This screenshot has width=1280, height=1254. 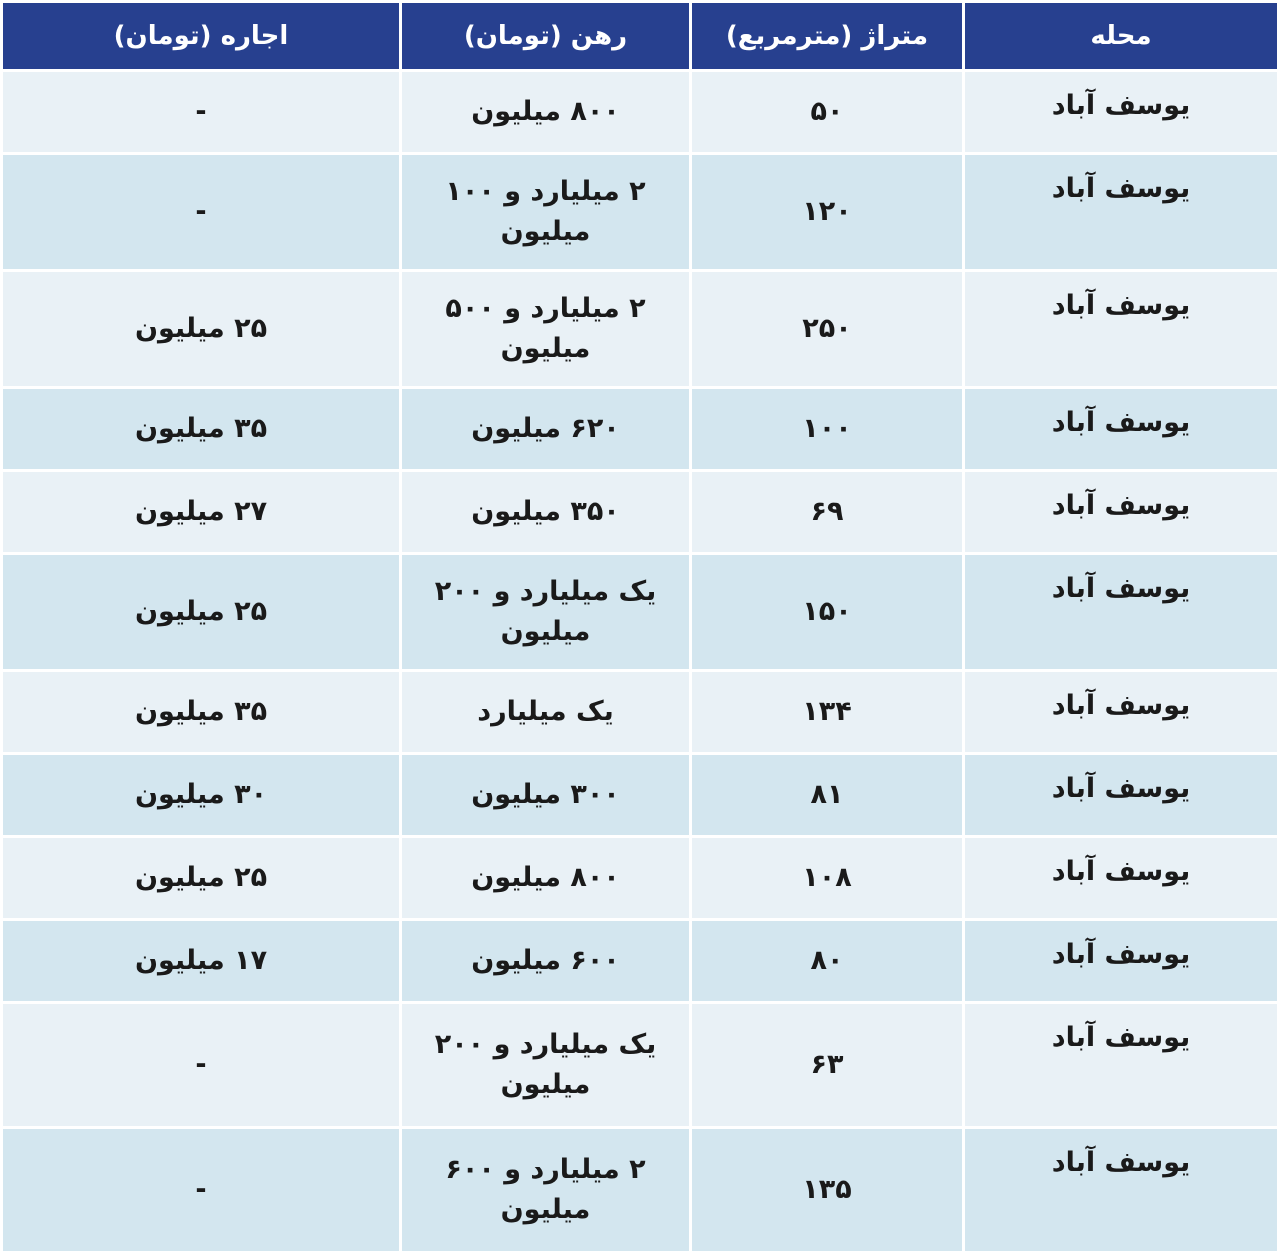 I want to click on table-row: یوسف آباد ۸۱ ۳۰۰ میلیون ۳۰ میلیون, so click(x=640, y=795).